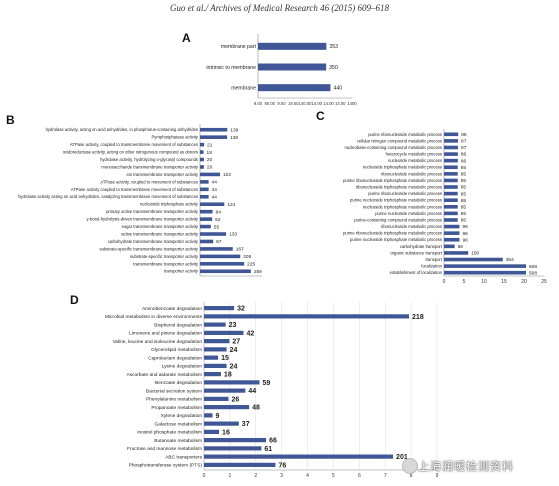  Describe the element at coordinates (464, 282) in the screenshot. I see `tick-label-c: 5` at that location.